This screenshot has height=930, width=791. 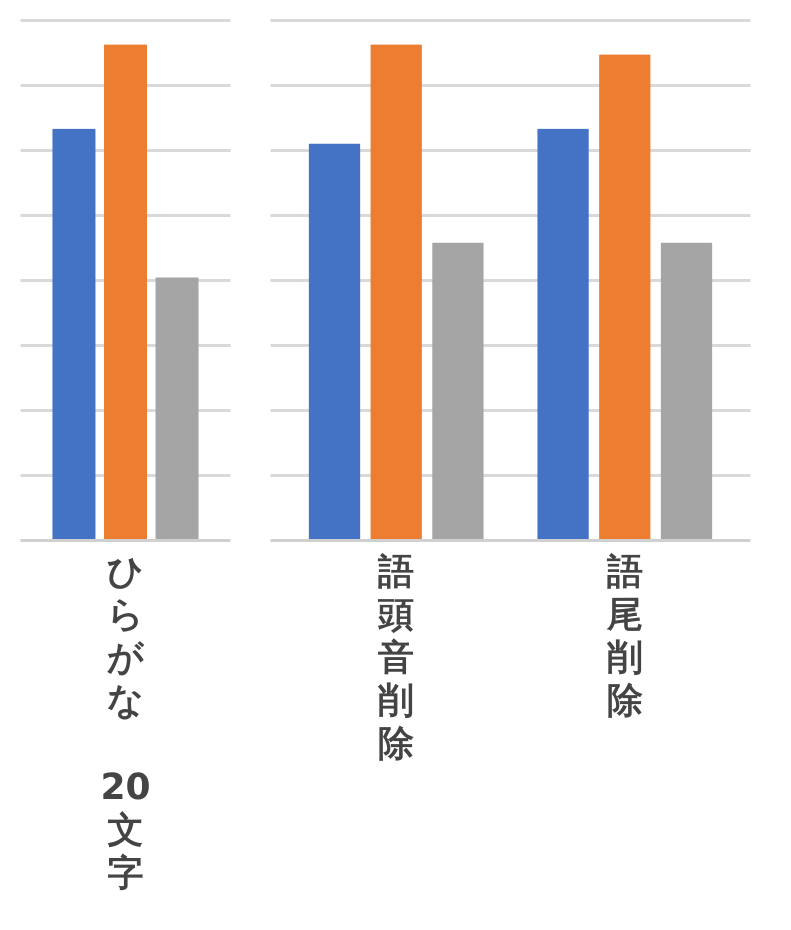 I want to click on x-tick-label: 語尾削除, so click(x=624, y=637).